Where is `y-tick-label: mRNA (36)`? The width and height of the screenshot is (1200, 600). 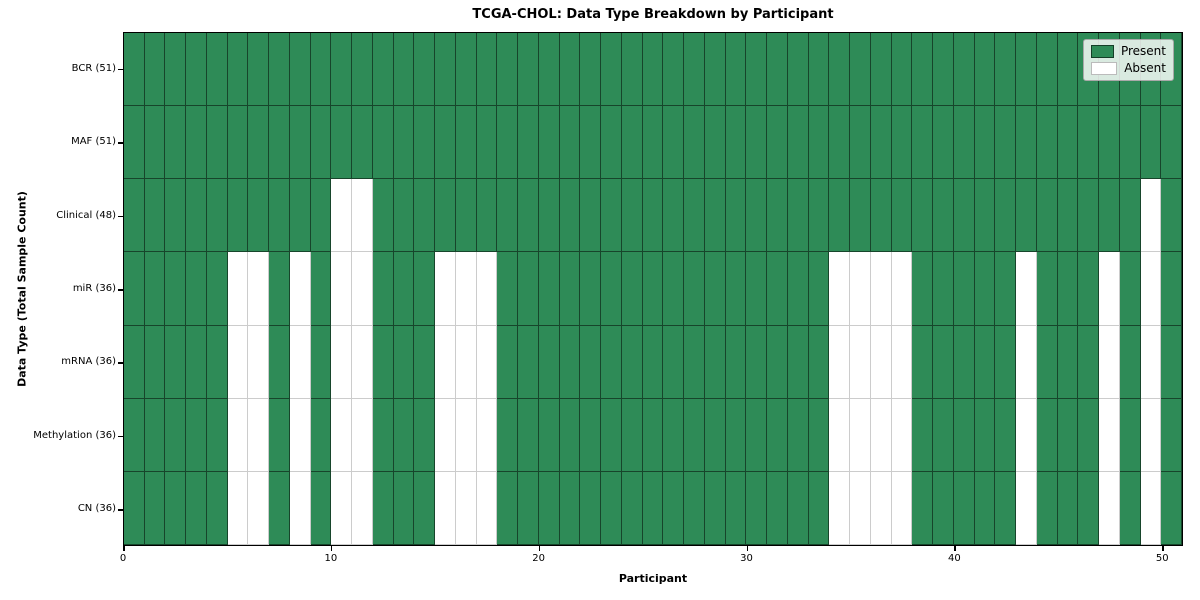
y-tick-label: mRNA (36) is located at coordinates (88, 362).